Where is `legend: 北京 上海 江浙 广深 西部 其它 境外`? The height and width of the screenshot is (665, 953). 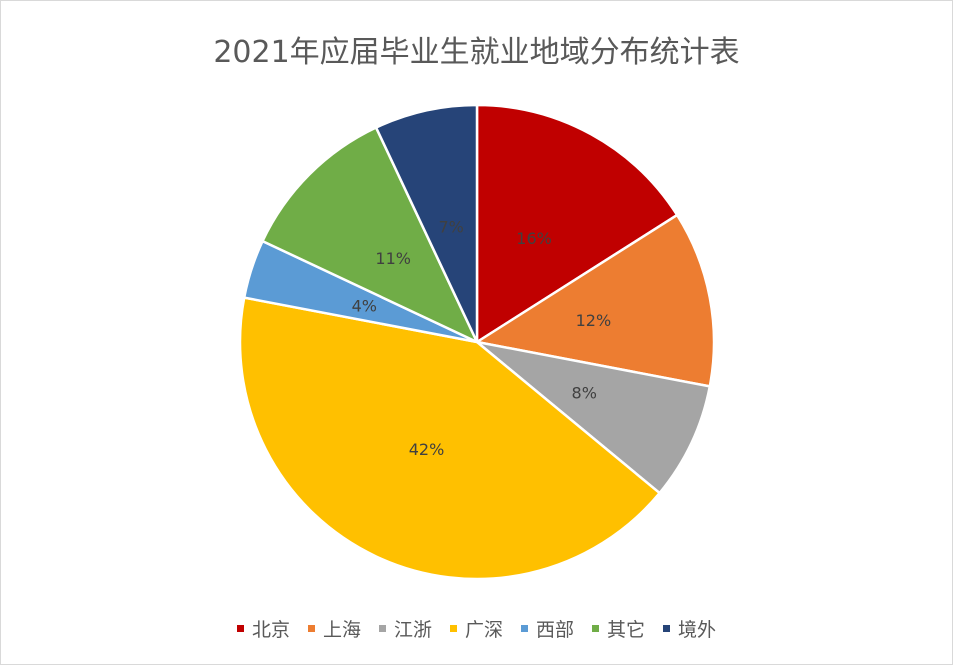
legend: 北京 上海 江浙 广深 西部 其它 境外 is located at coordinates (476, 628).